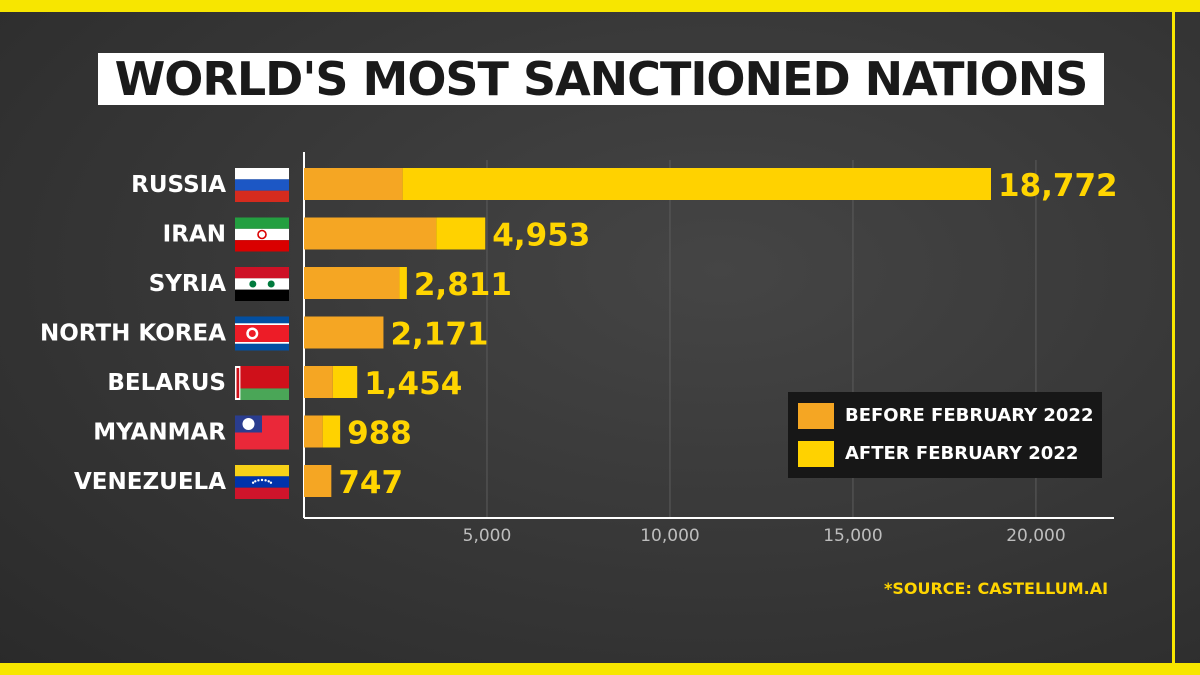 This screenshot has width=1200, height=675. I want to click on x-tick-label-15000: 15,000, so click(852, 536).